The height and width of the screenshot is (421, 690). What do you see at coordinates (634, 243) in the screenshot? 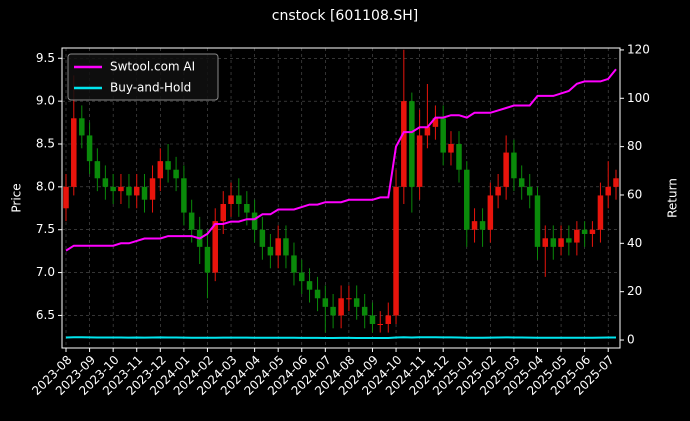
I see `y2-tick-label: 40` at bounding box center [634, 243].